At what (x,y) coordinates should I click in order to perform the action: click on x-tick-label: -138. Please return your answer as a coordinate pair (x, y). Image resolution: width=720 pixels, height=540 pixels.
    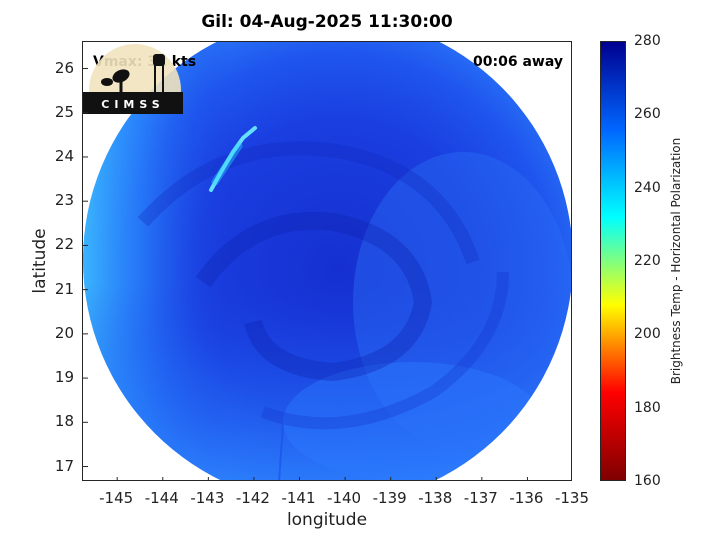
    Looking at the image, I should click on (435, 498).